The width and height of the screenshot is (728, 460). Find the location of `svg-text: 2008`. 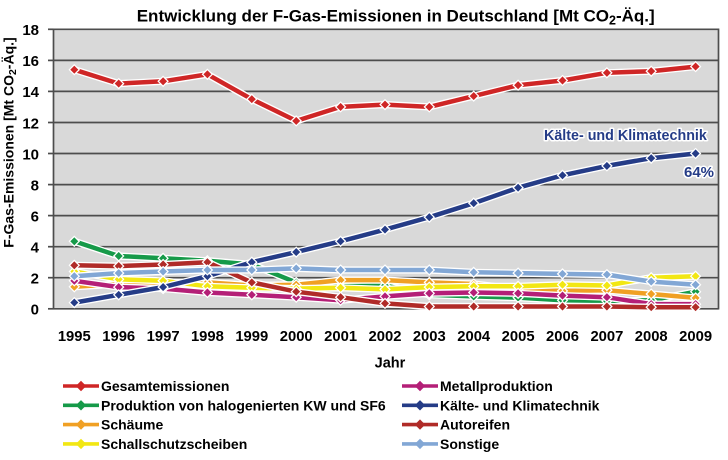

svg-text: 2008 is located at coordinates (651, 337).